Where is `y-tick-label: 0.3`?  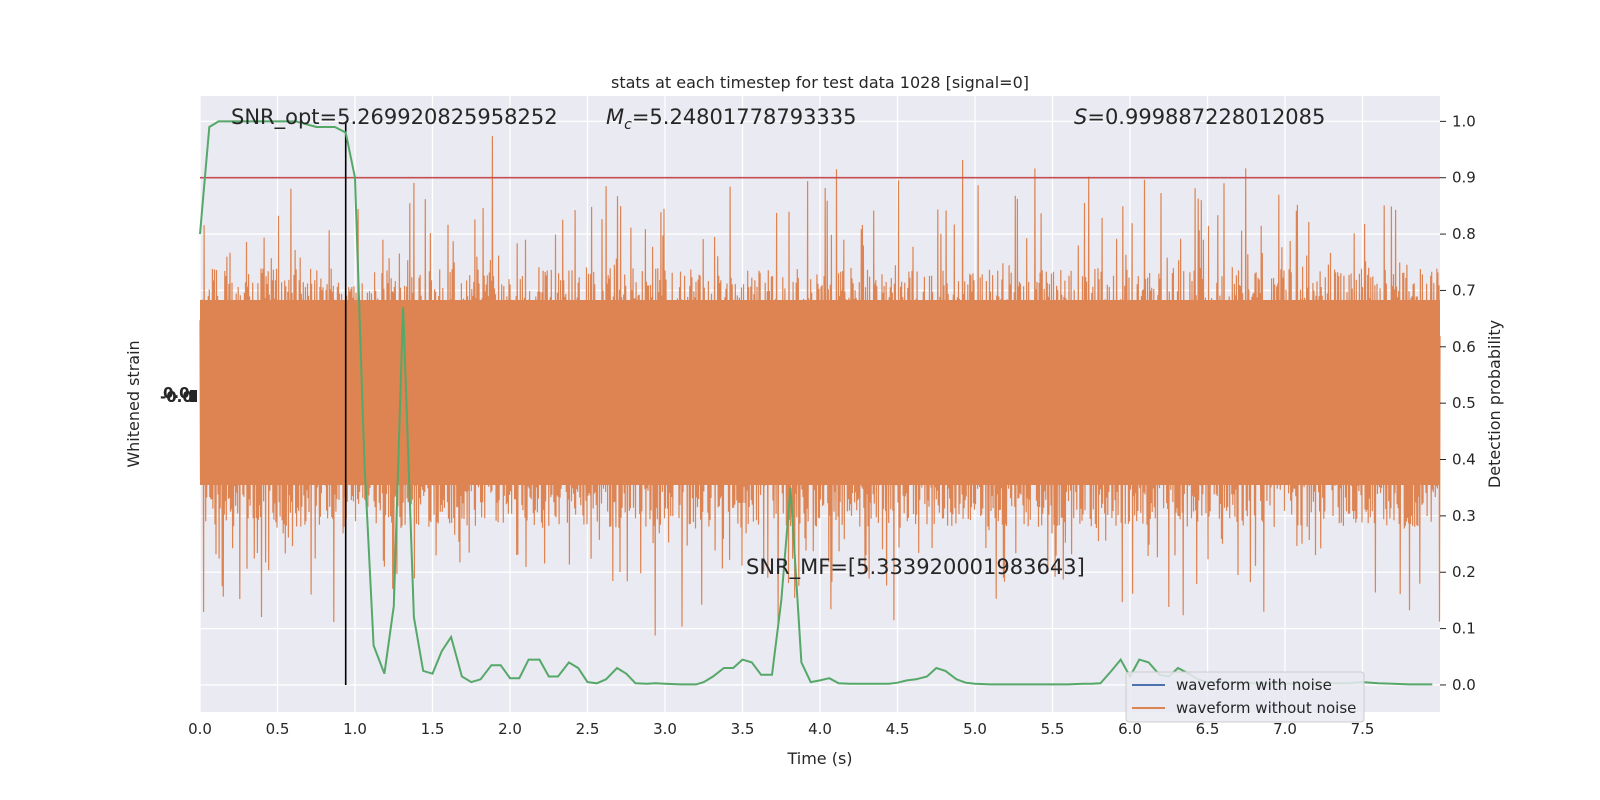
y-tick-label: 0.3 is located at coordinates (1464, 516).